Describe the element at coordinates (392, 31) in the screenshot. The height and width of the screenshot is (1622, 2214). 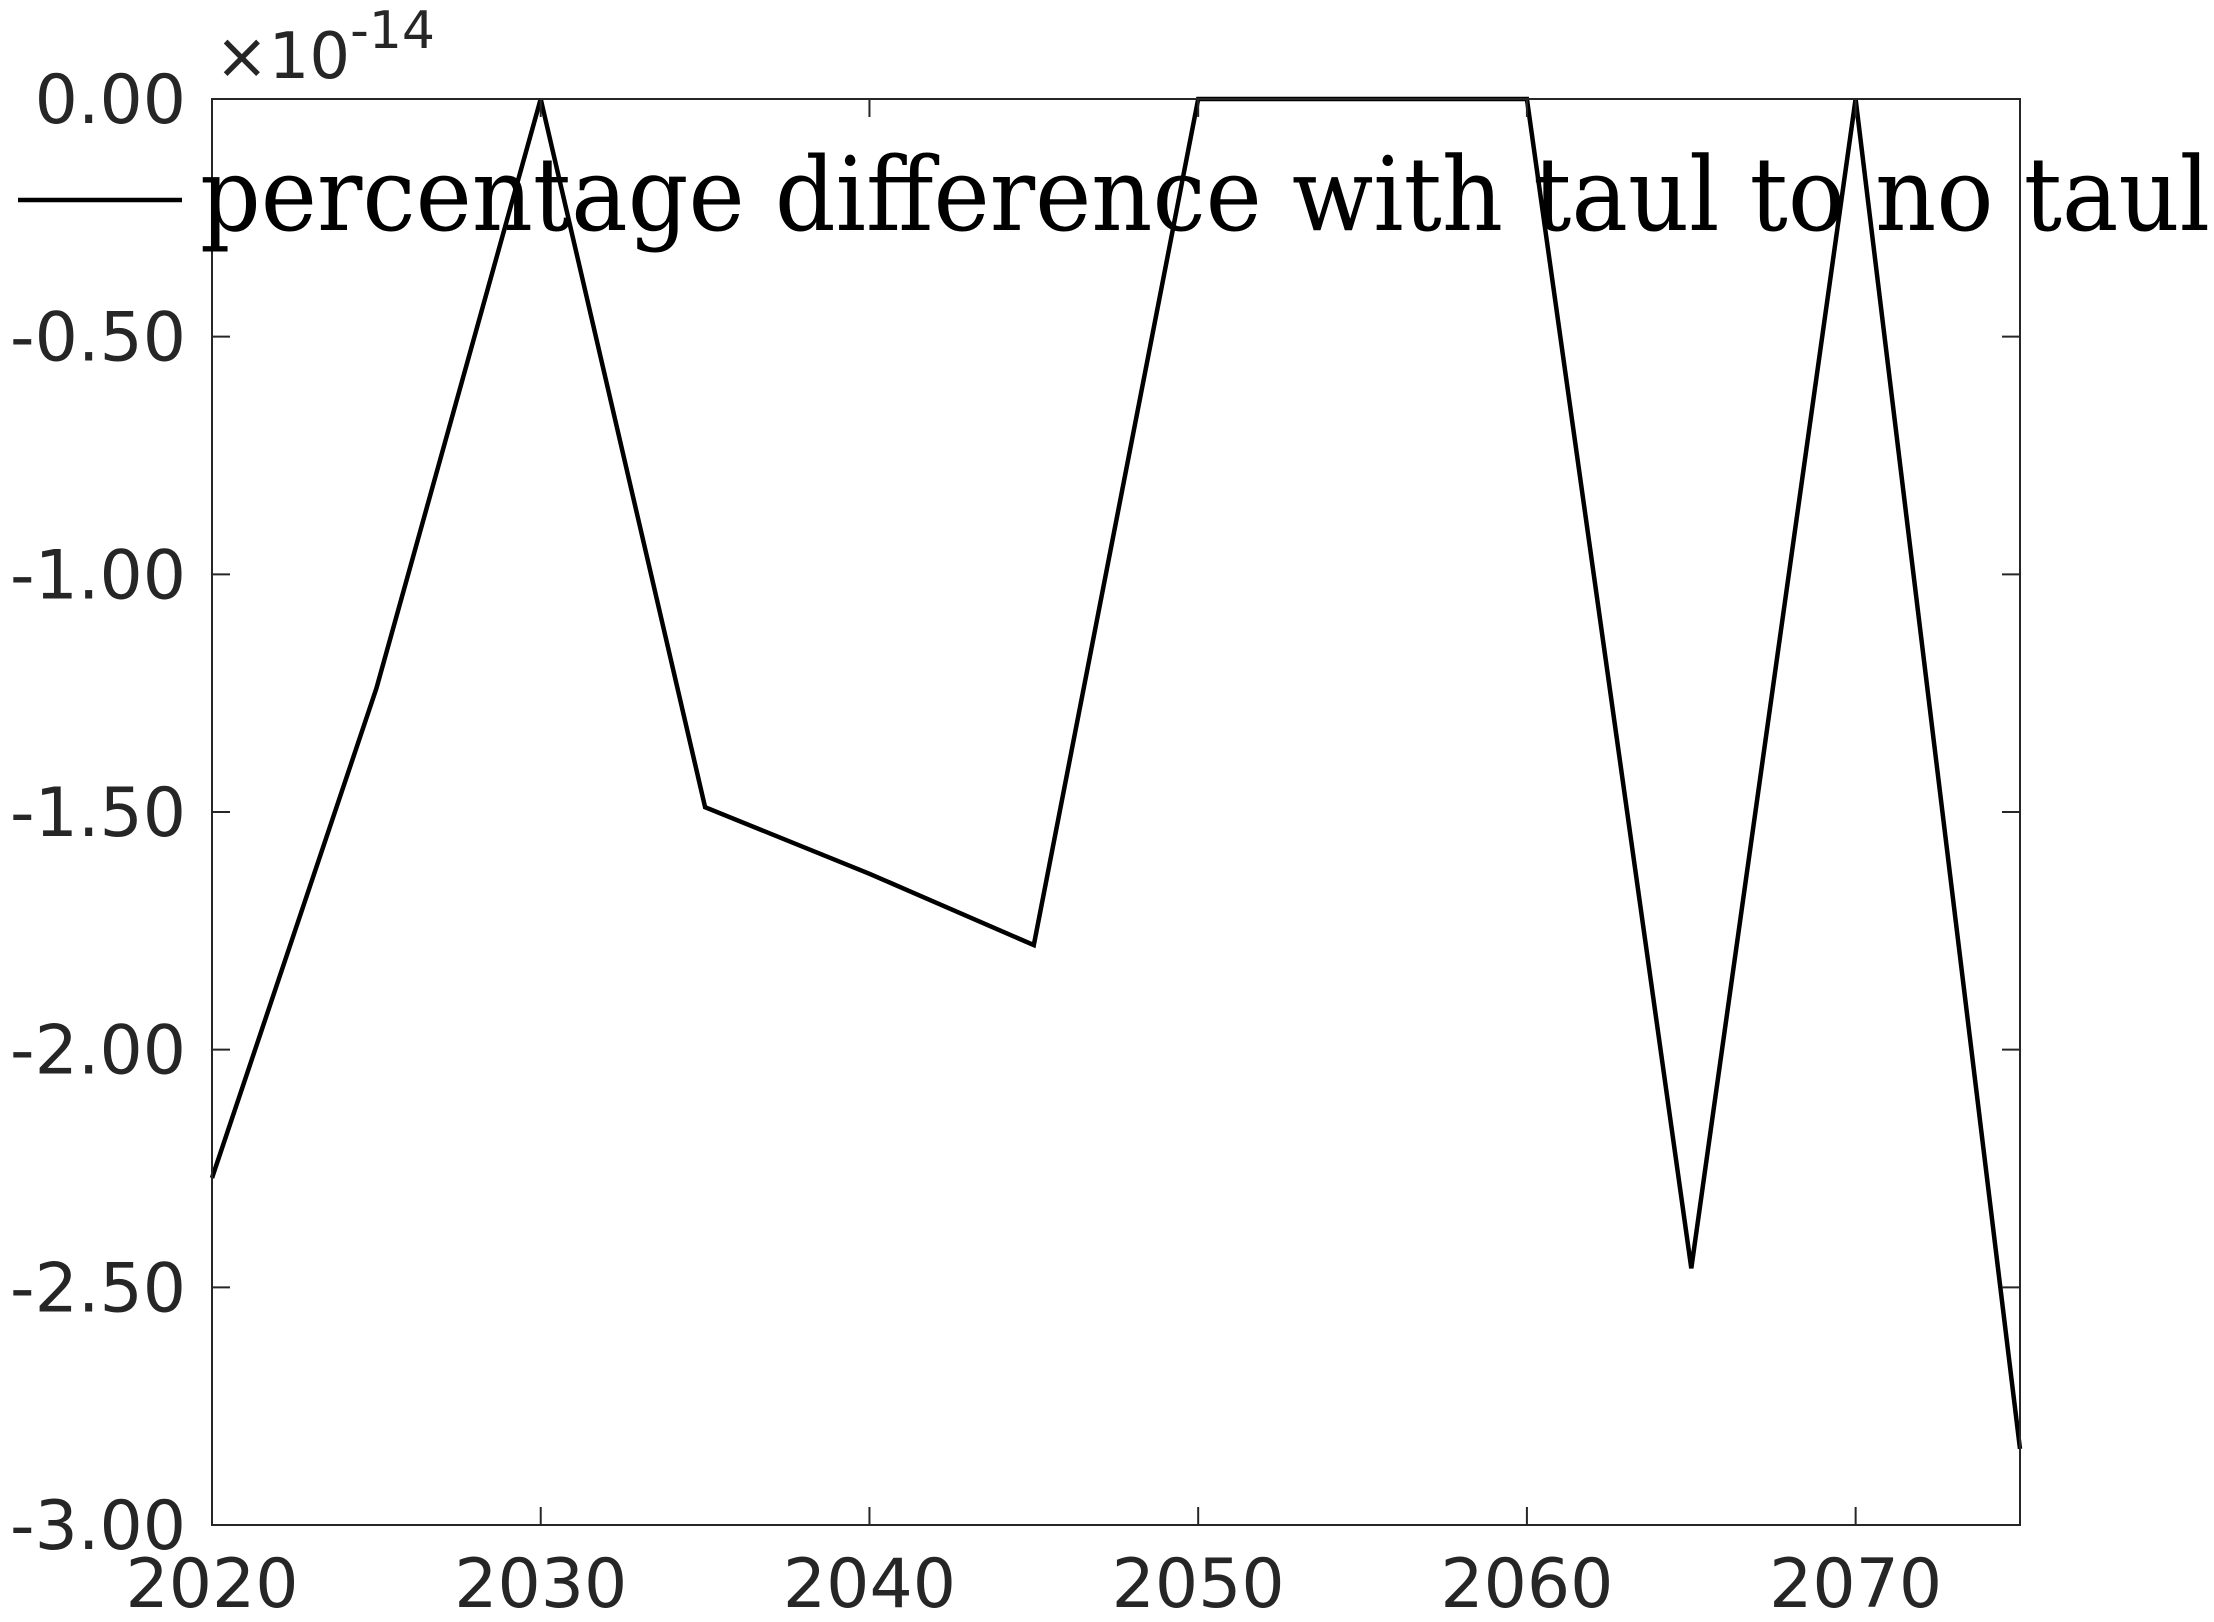
I see `exponent-power: -14` at that location.